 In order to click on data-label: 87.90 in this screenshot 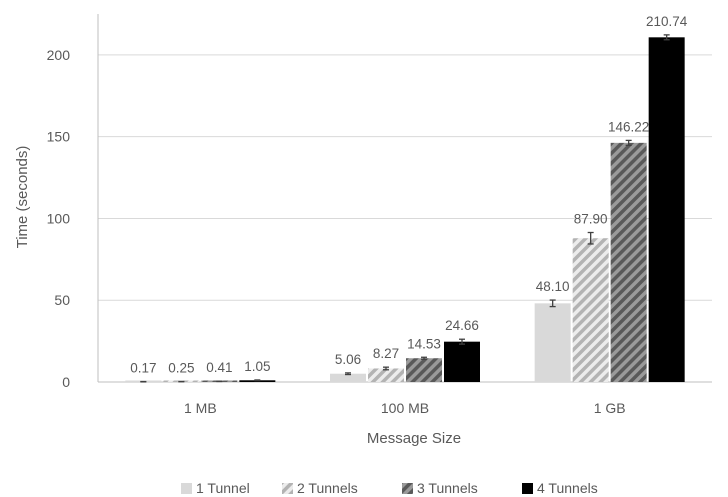, I will do `click(591, 219)`.